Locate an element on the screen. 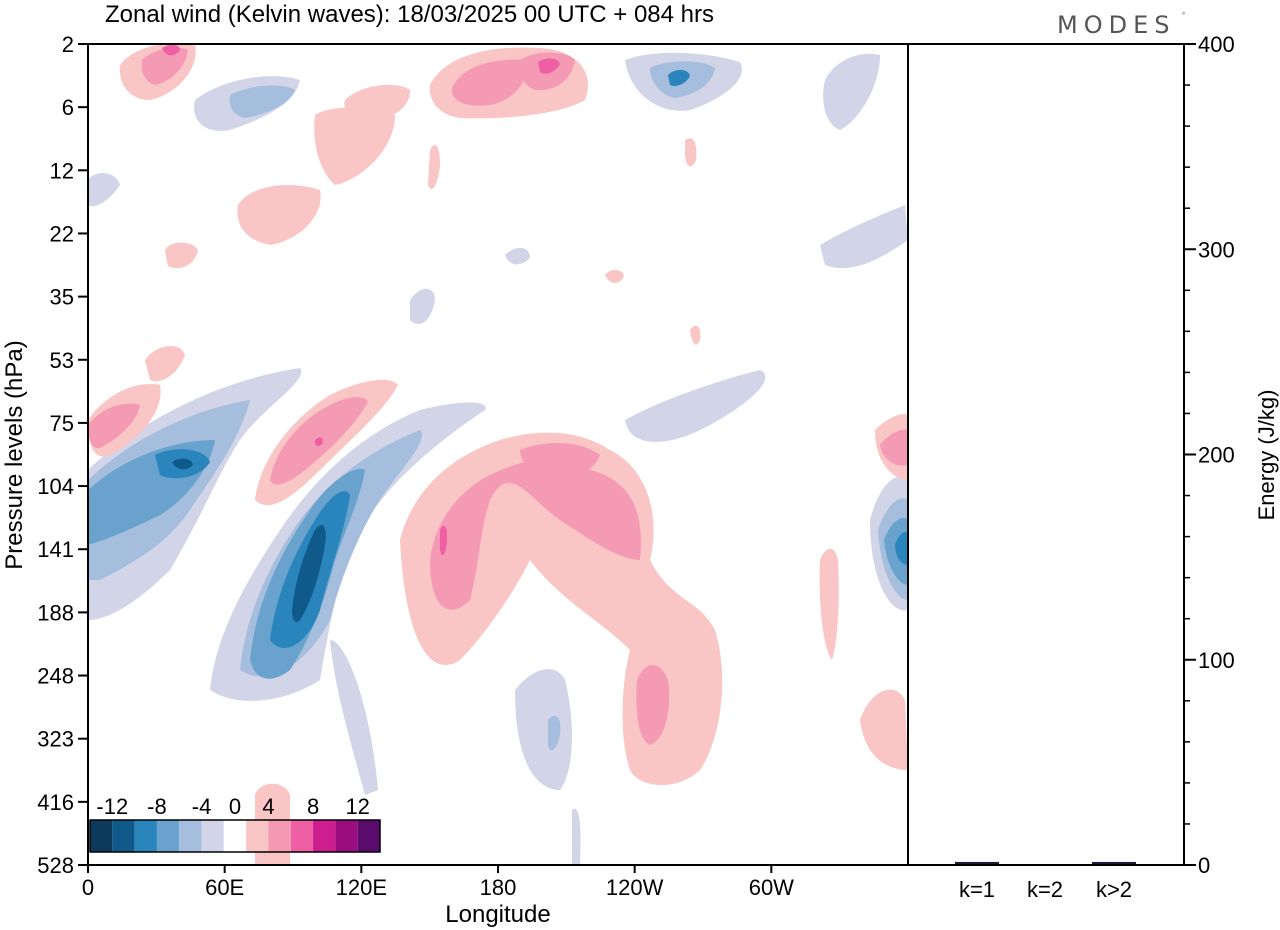  longitude-tick-label: 60W is located at coordinates (771, 887).